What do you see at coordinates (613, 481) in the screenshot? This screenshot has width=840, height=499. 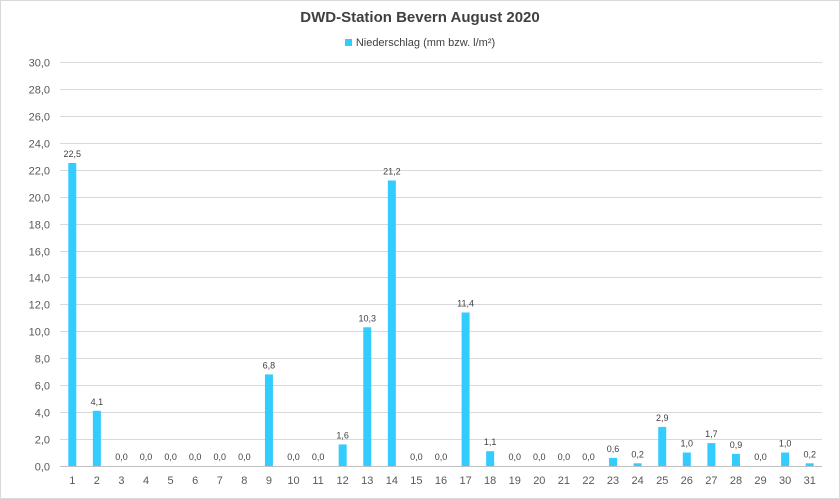 I see `x-tick-label: 23` at bounding box center [613, 481].